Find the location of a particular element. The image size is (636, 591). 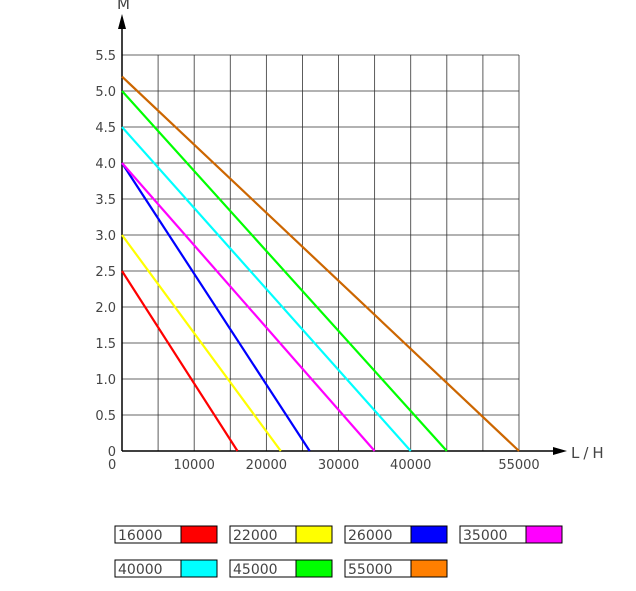

legend-label: 16000 is located at coordinates (140, 536).